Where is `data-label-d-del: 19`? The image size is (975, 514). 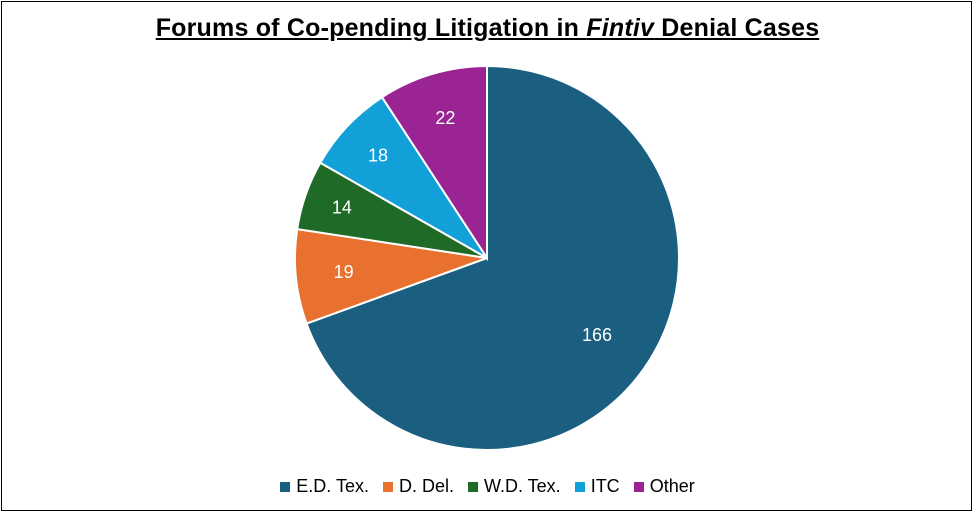
data-label-d-del: 19 is located at coordinates (344, 272).